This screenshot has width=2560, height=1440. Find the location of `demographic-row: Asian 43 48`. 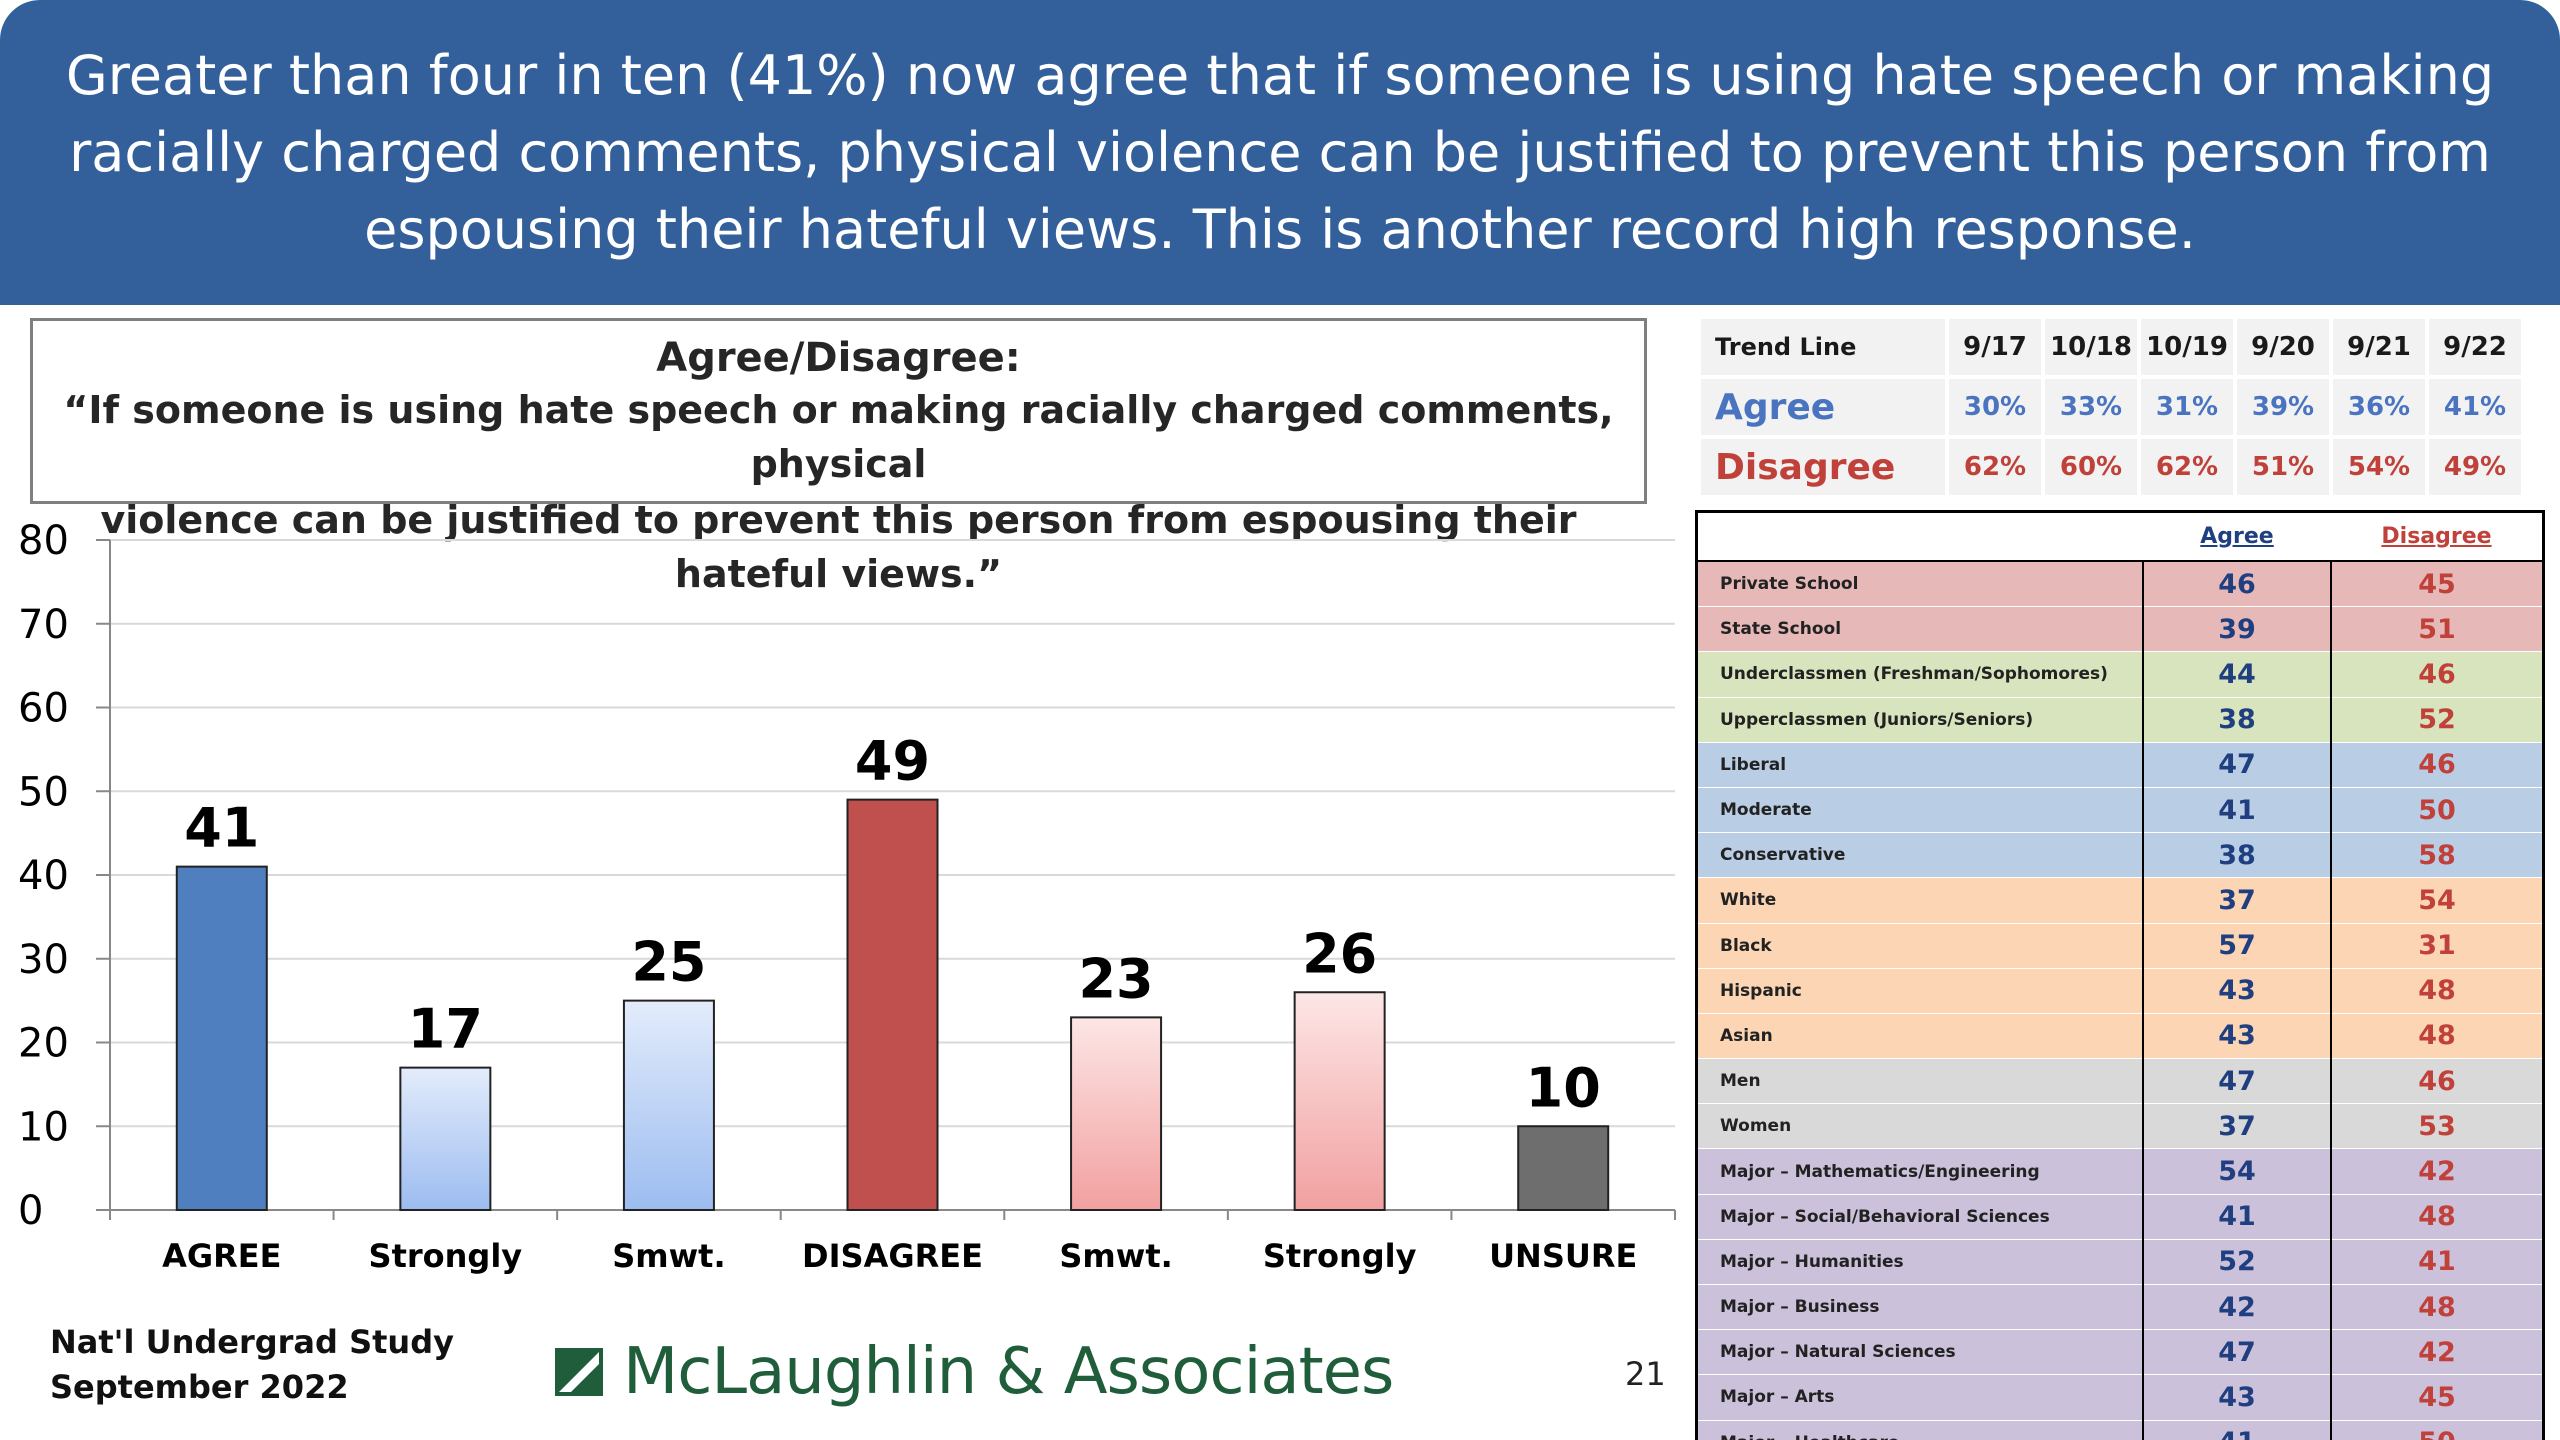

demographic-row: Asian 43 48 is located at coordinates (2120, 1035).